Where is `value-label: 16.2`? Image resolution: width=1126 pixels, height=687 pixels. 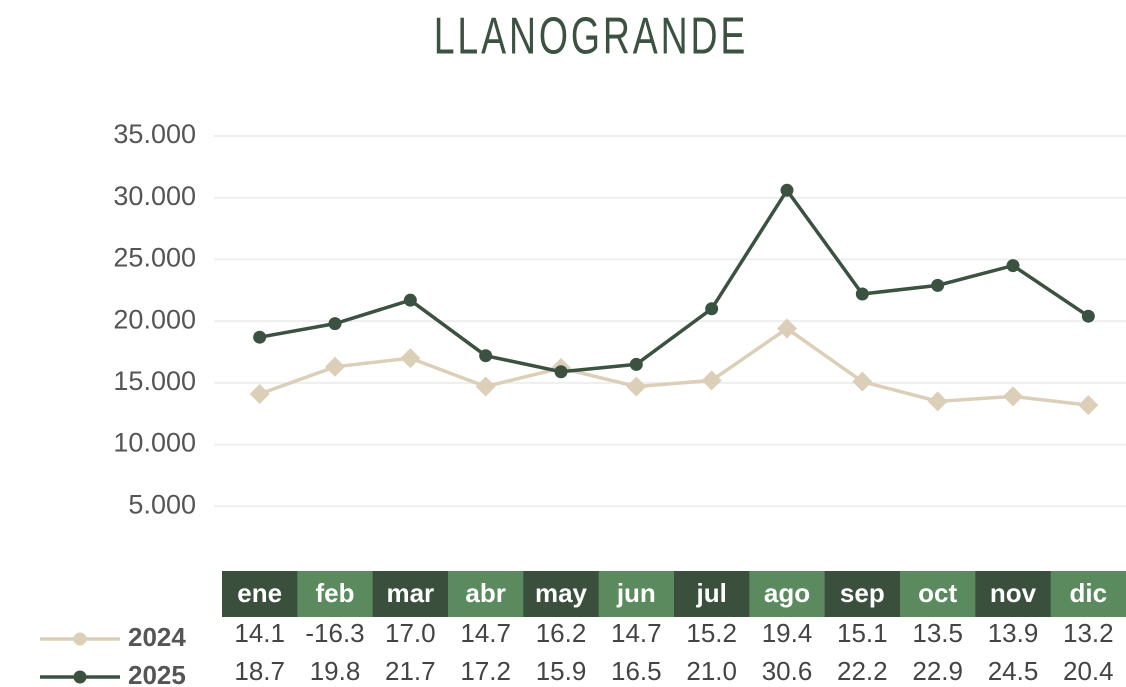 value-label: 16.2 is located at coordinates (561, 633).